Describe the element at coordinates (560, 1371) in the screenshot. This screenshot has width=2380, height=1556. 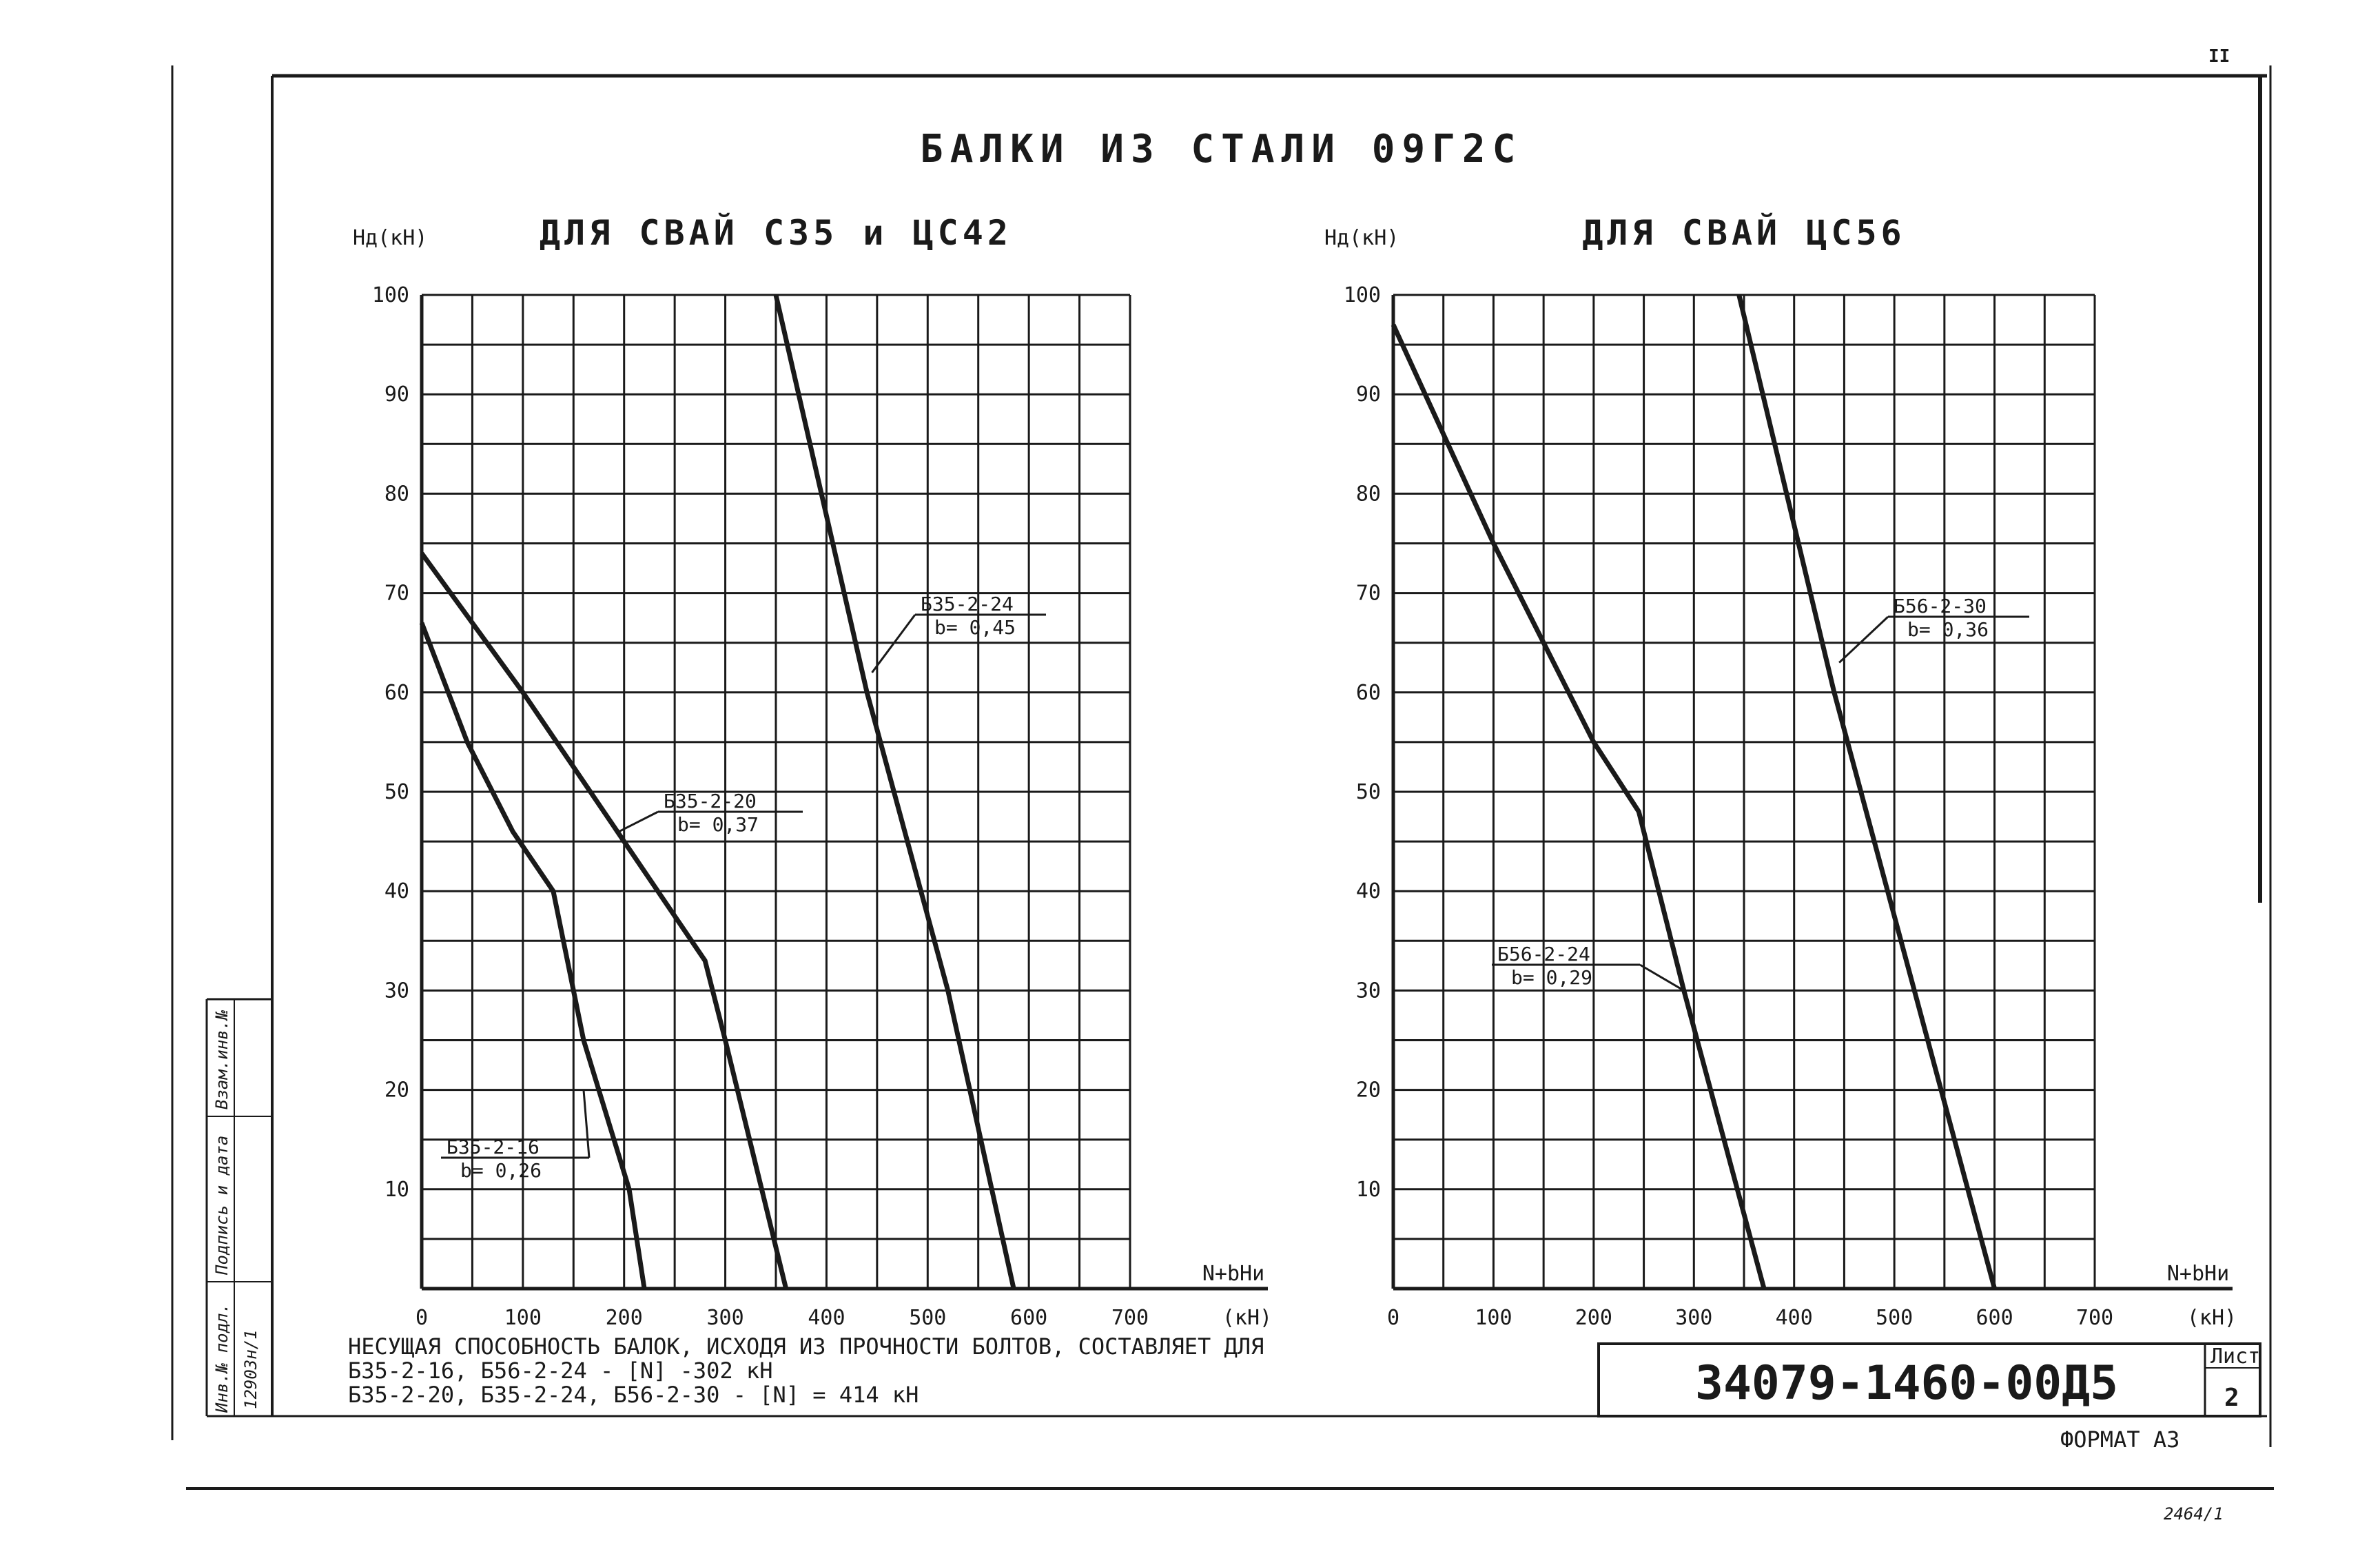
I see `note-line-2: Б35-2-16, Б56-2-24 - [N] -302 кН` at that location.